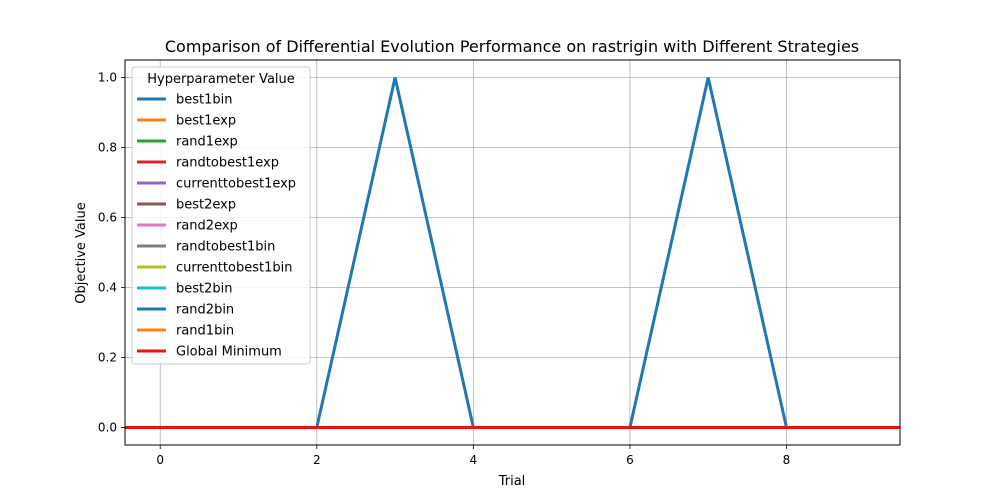  I want to click on legend-label: rand1bin, so click(205, 331).